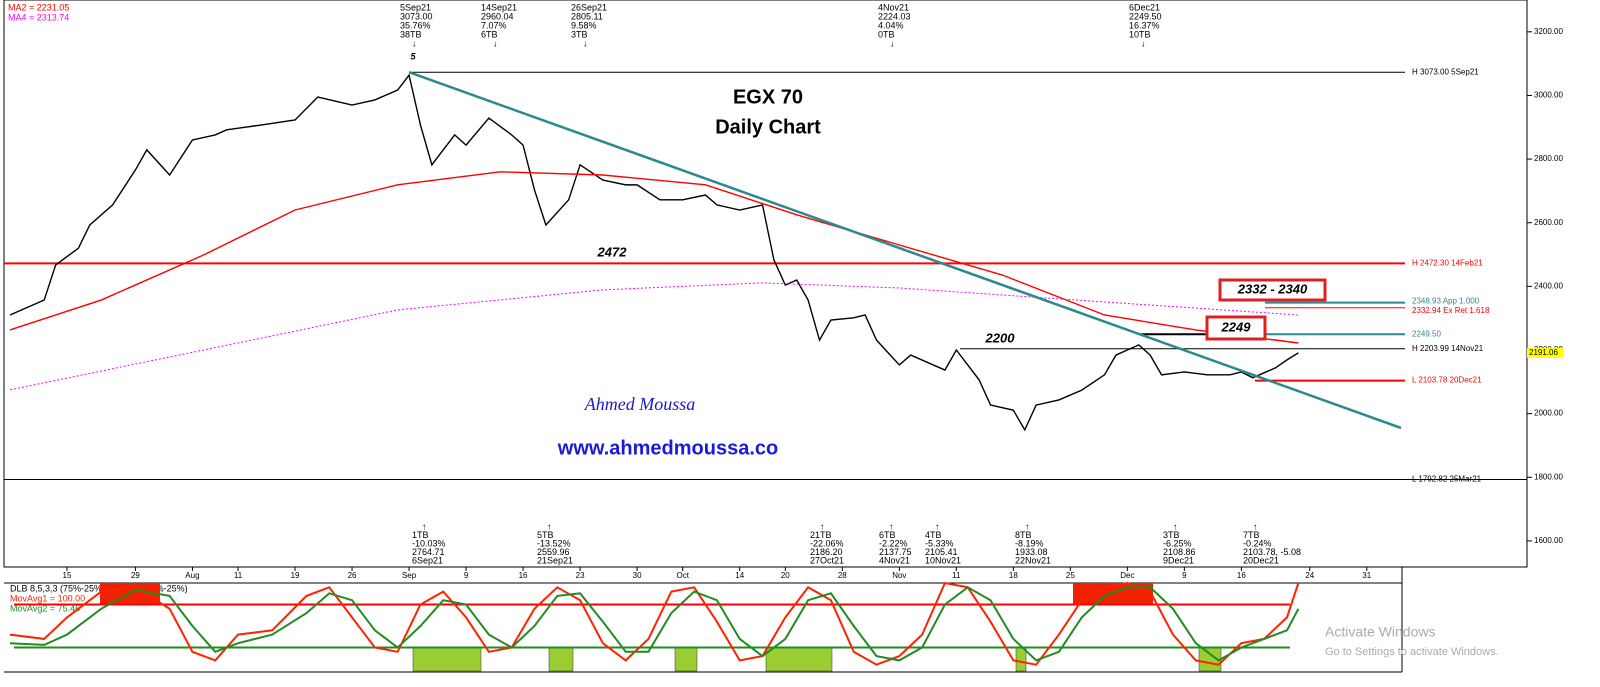 The height and width of the screenshot is (687, 1600). What do you see at coordinates (827, 560) in the screenshot?
I see `annotation: 27Oct21` at bounding box center [827, 560].